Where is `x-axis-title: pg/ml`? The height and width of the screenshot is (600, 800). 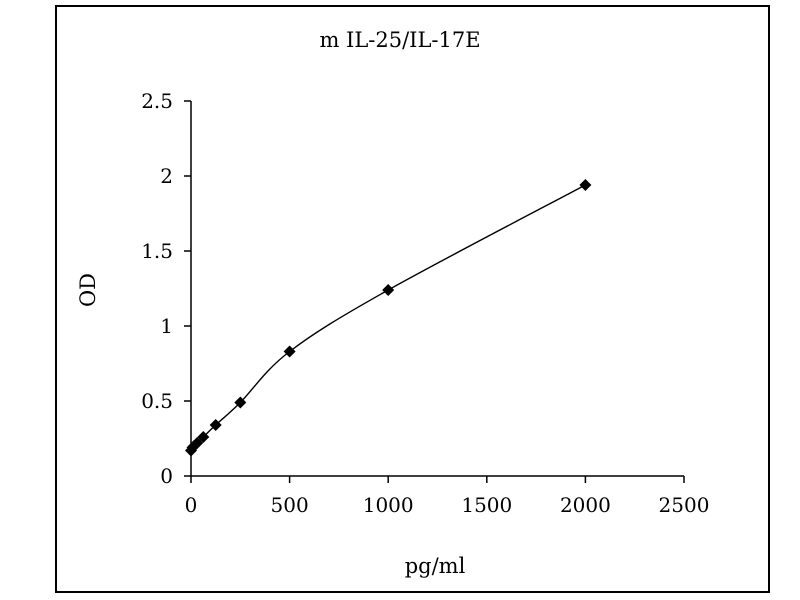 x-axis-title: pg/ml is located at coordinates (435, 566).